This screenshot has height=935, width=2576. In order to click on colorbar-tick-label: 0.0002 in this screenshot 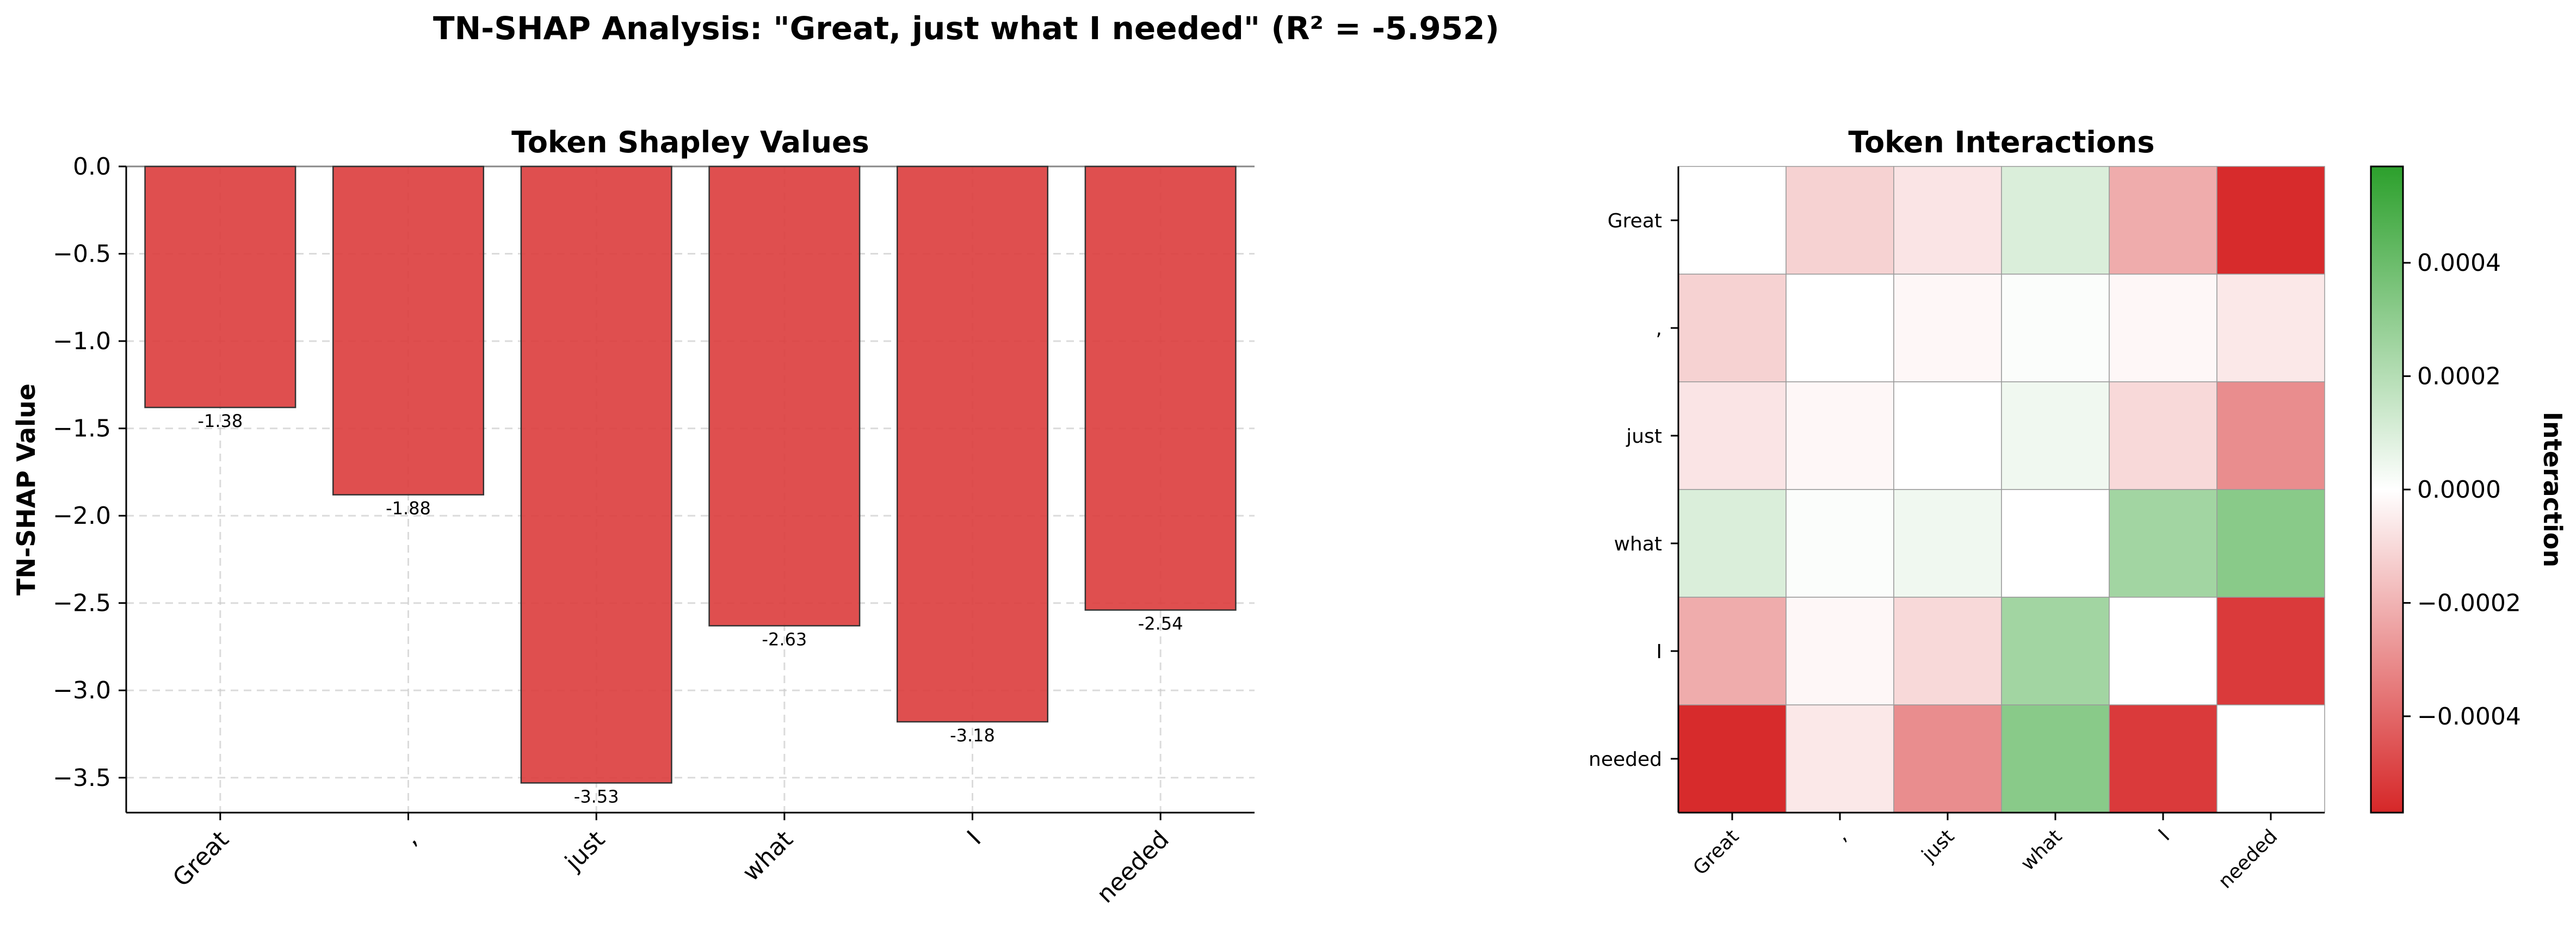, I will do `click(2459, 377)`.